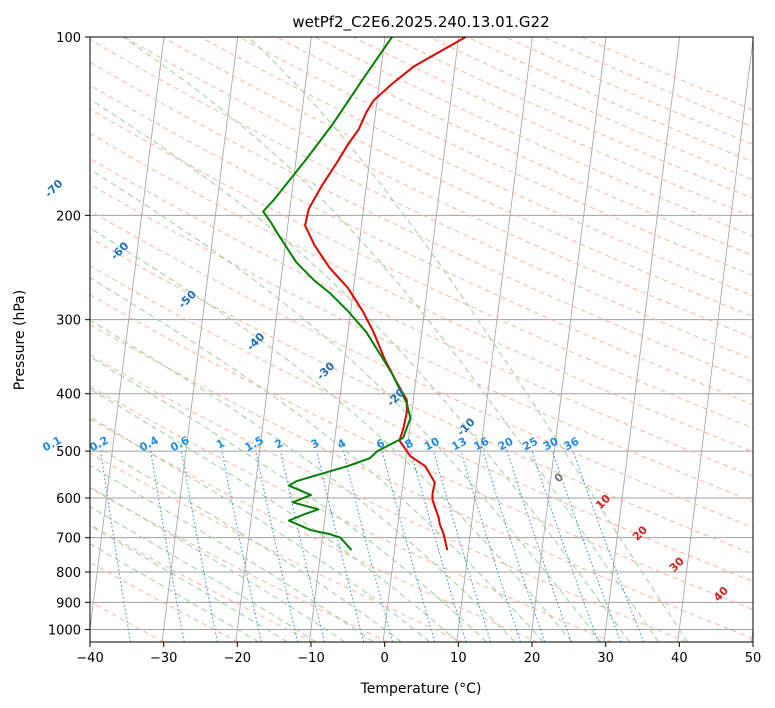 The image size is (775, 708). What do you see at coordinates (605, 658) in the screenshot?
I see `x-tick-label: 30` at bounding box center [605, 658].